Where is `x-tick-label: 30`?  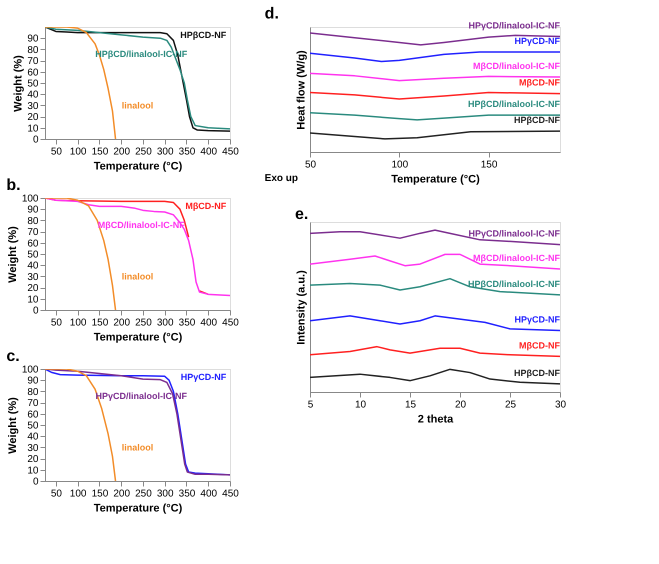 x-tick-label: 30 is located at coordinates (560, 405).